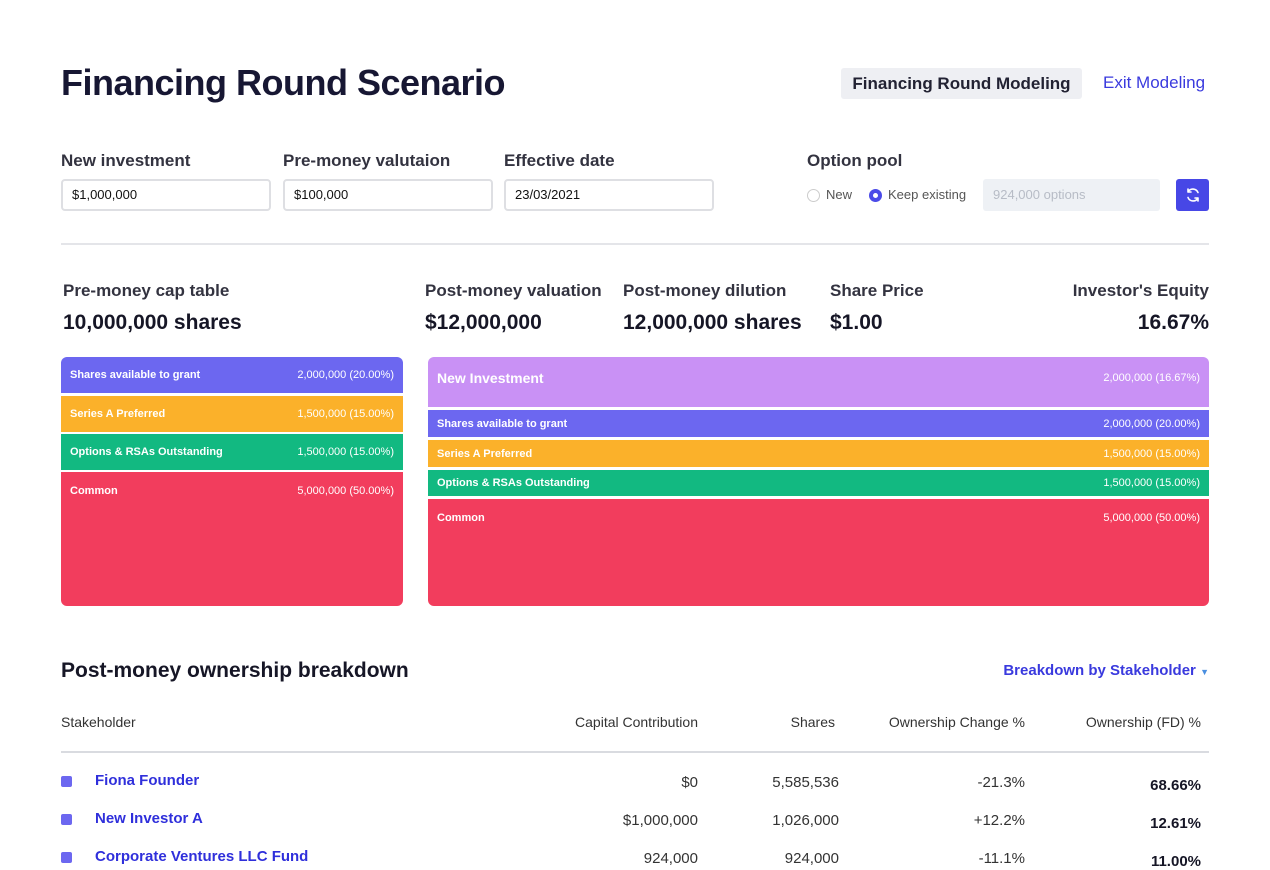 This screenshot has height=870, width=1270. What do you see at coordinates (1175, 861) in the screenshot?
I see `table-cell: 11.00%` at bounding box center [1175, 861].